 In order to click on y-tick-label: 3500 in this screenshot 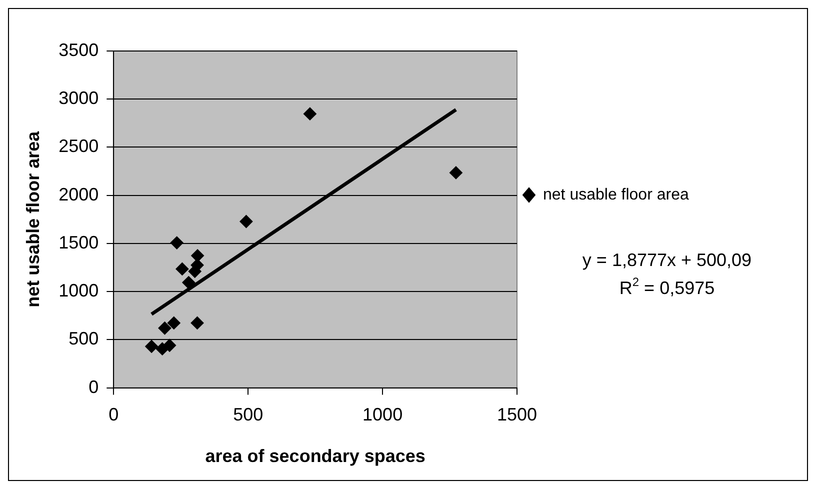, I will do `click(78, 50)`.